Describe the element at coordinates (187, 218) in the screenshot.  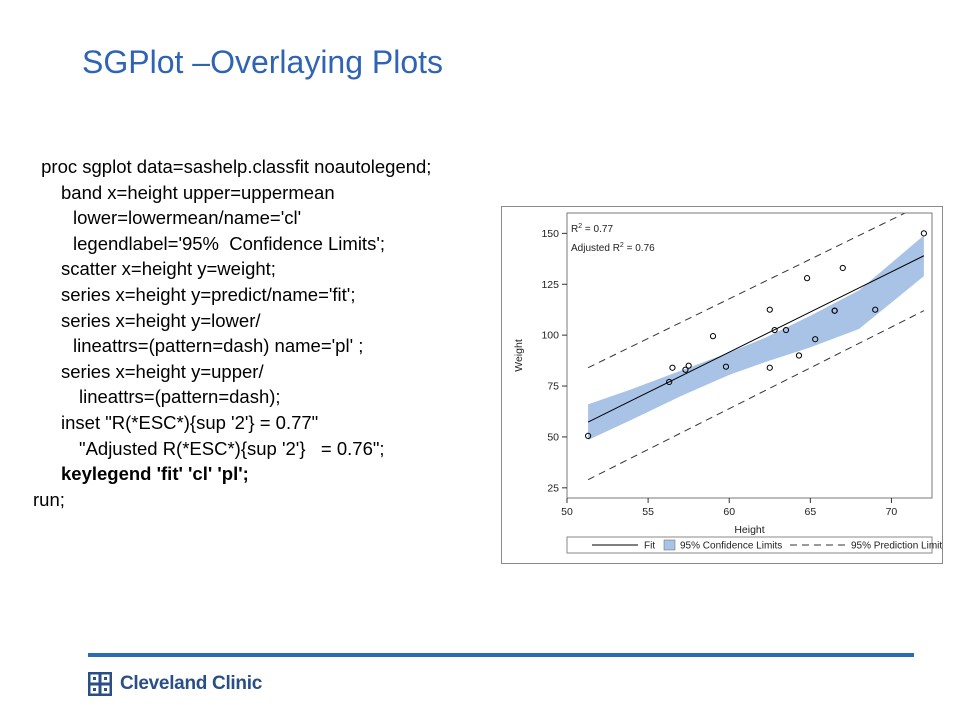
I see `code-line: lower=lowermean/name='cl'` at that location.